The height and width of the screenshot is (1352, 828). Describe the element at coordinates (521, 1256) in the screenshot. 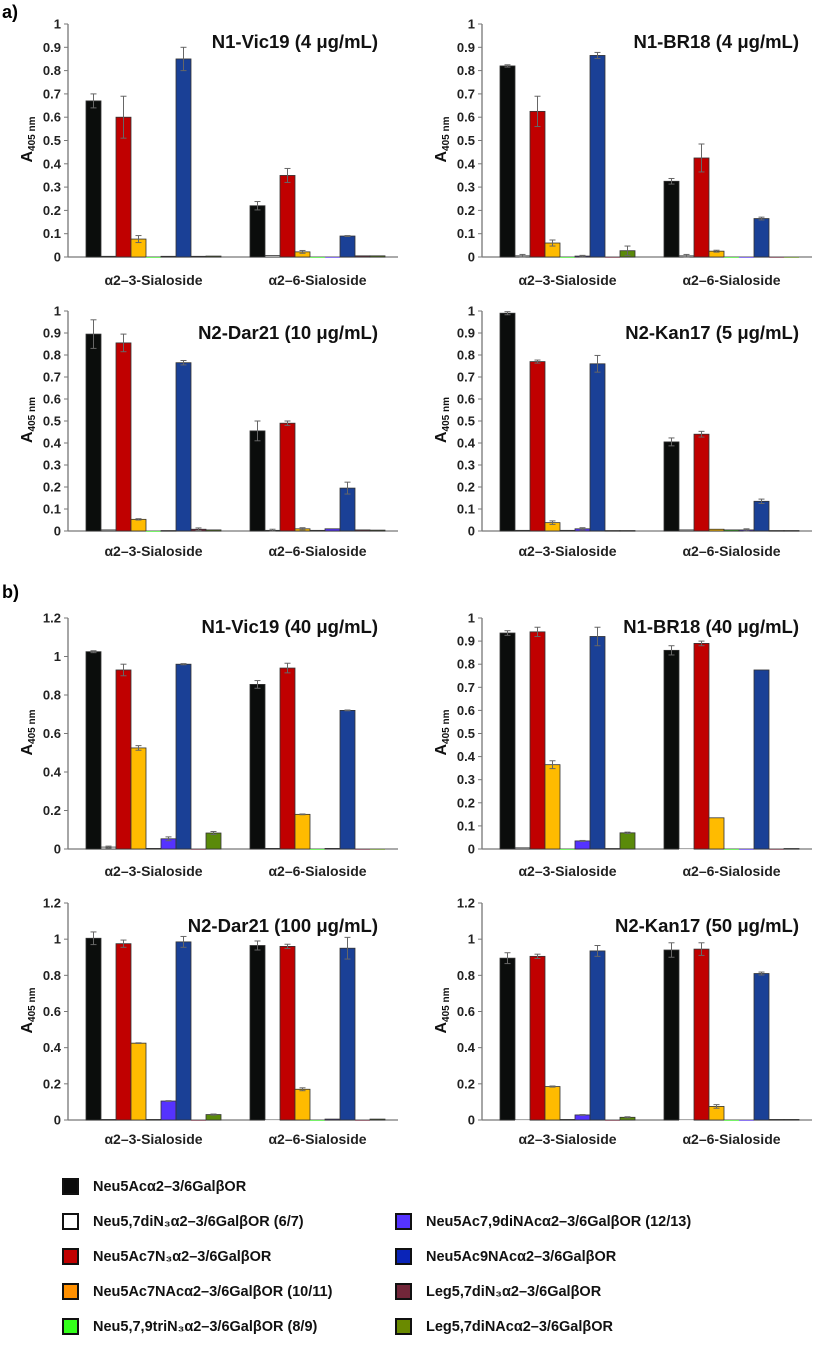

I see `legend-label: Neu5Ac9NAcα2–3/6GalβOR` at that location.